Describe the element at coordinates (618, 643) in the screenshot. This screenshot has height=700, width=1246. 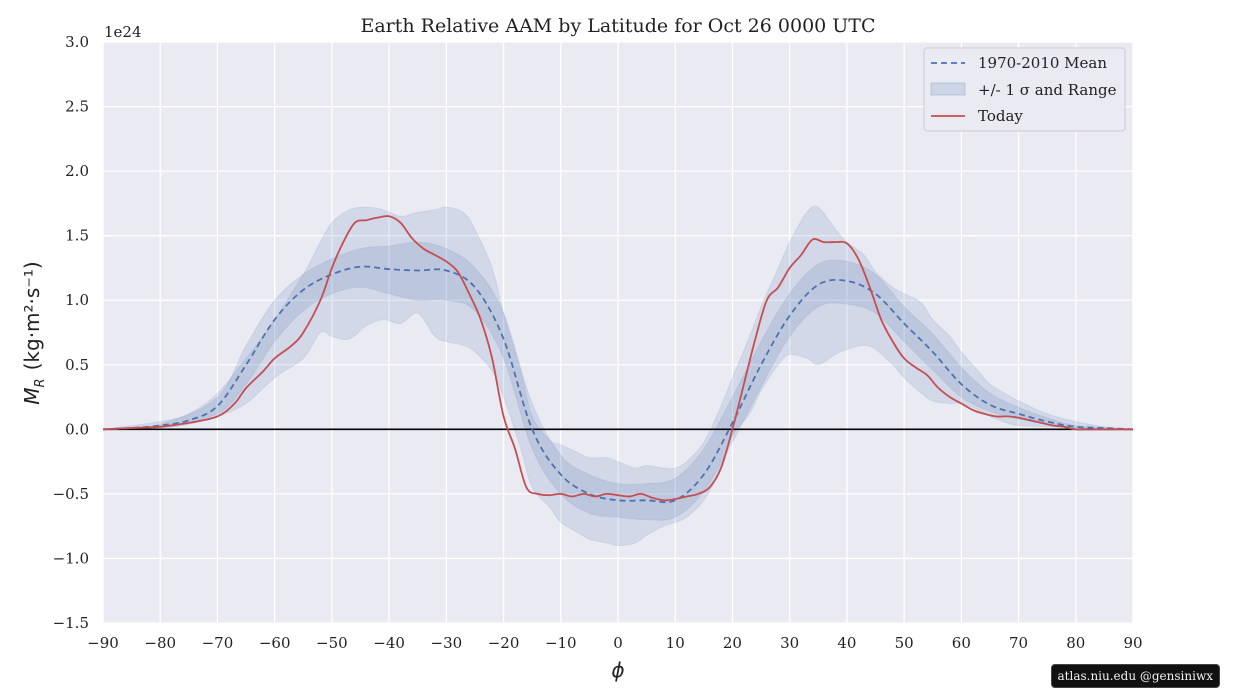
I see `x-tick-label: 0` at that location.